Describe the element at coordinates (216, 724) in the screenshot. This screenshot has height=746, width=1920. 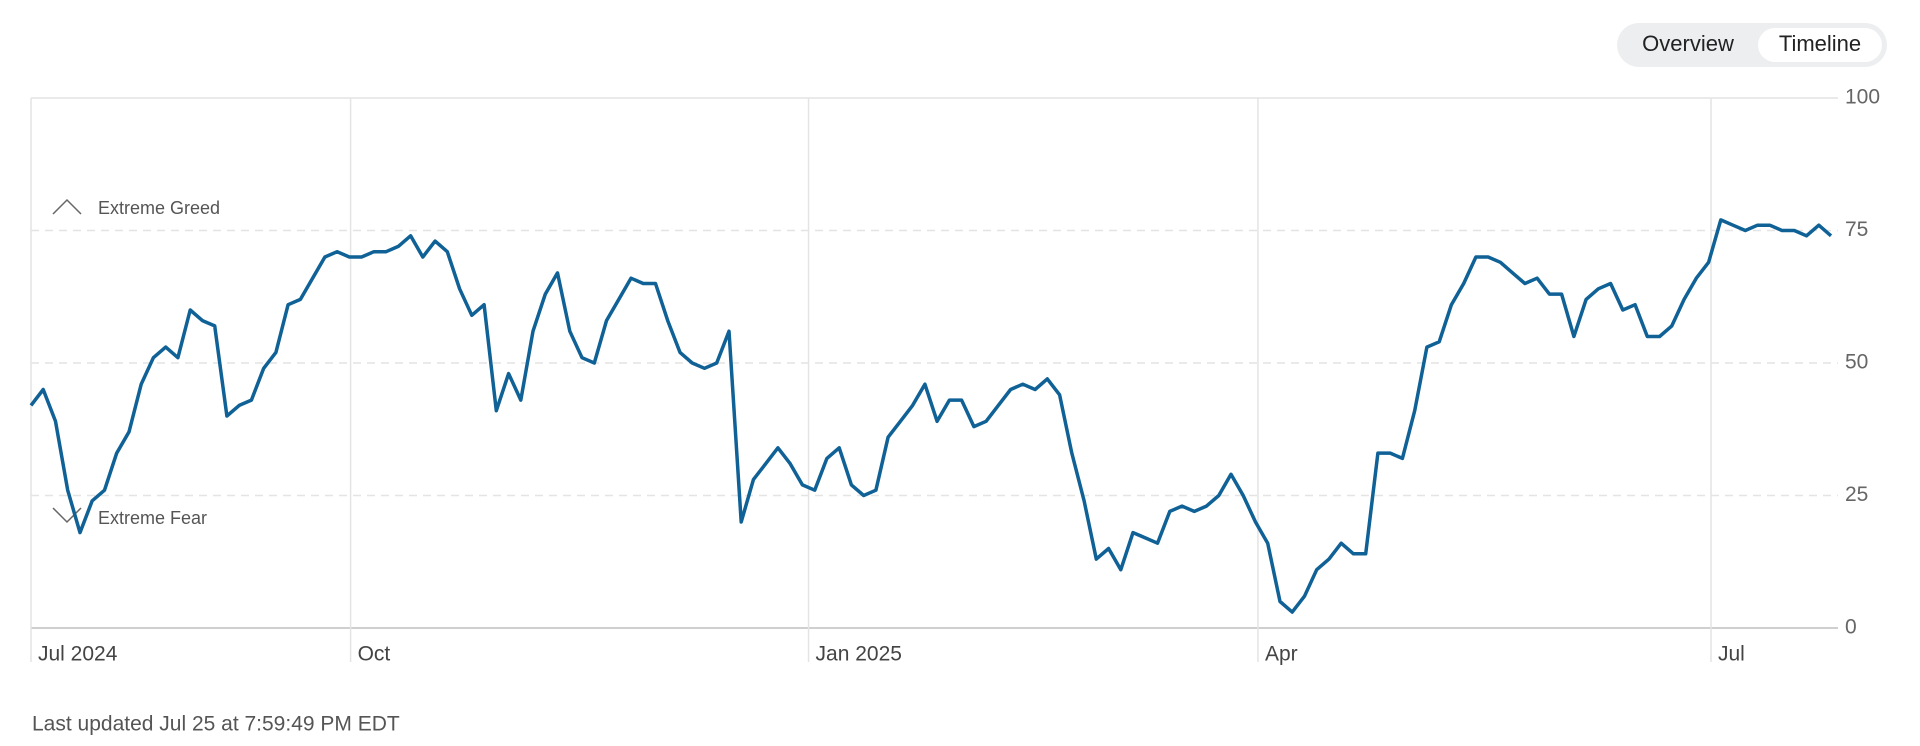
I see `footer: Last updated Jul 25 at 7:59:49 PM EDT` at that location.